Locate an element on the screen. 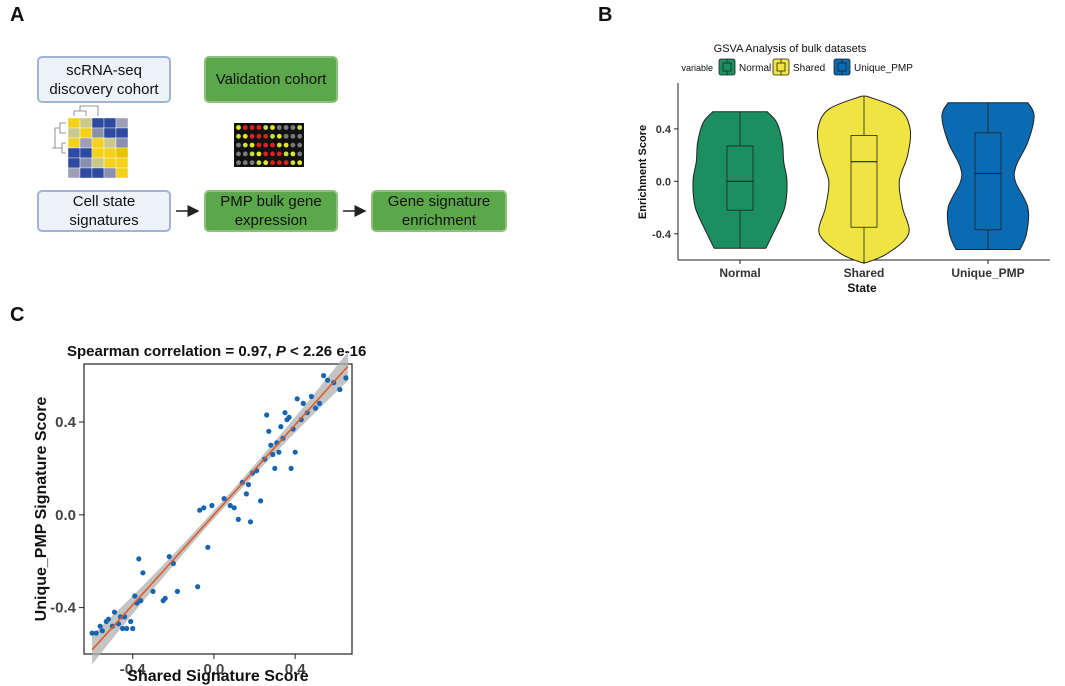  workflow-box-discovery: scRNA-seq discovery cohort is located at coordinates (104, 79).